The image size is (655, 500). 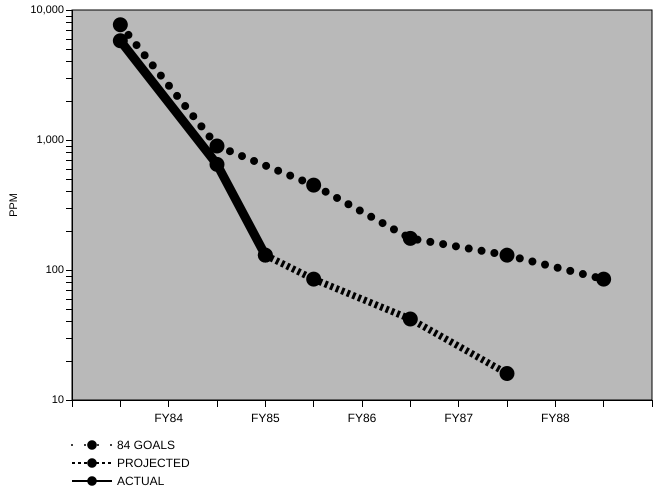 I want to click on y-tick-label: 10, so click(x=58, y=400).